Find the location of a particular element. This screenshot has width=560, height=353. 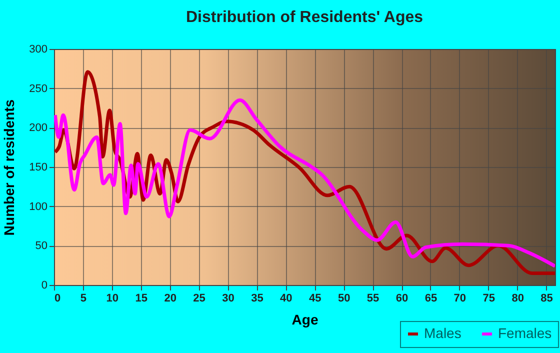

x-tick-label: 80 is located at coordinates (518, 298).